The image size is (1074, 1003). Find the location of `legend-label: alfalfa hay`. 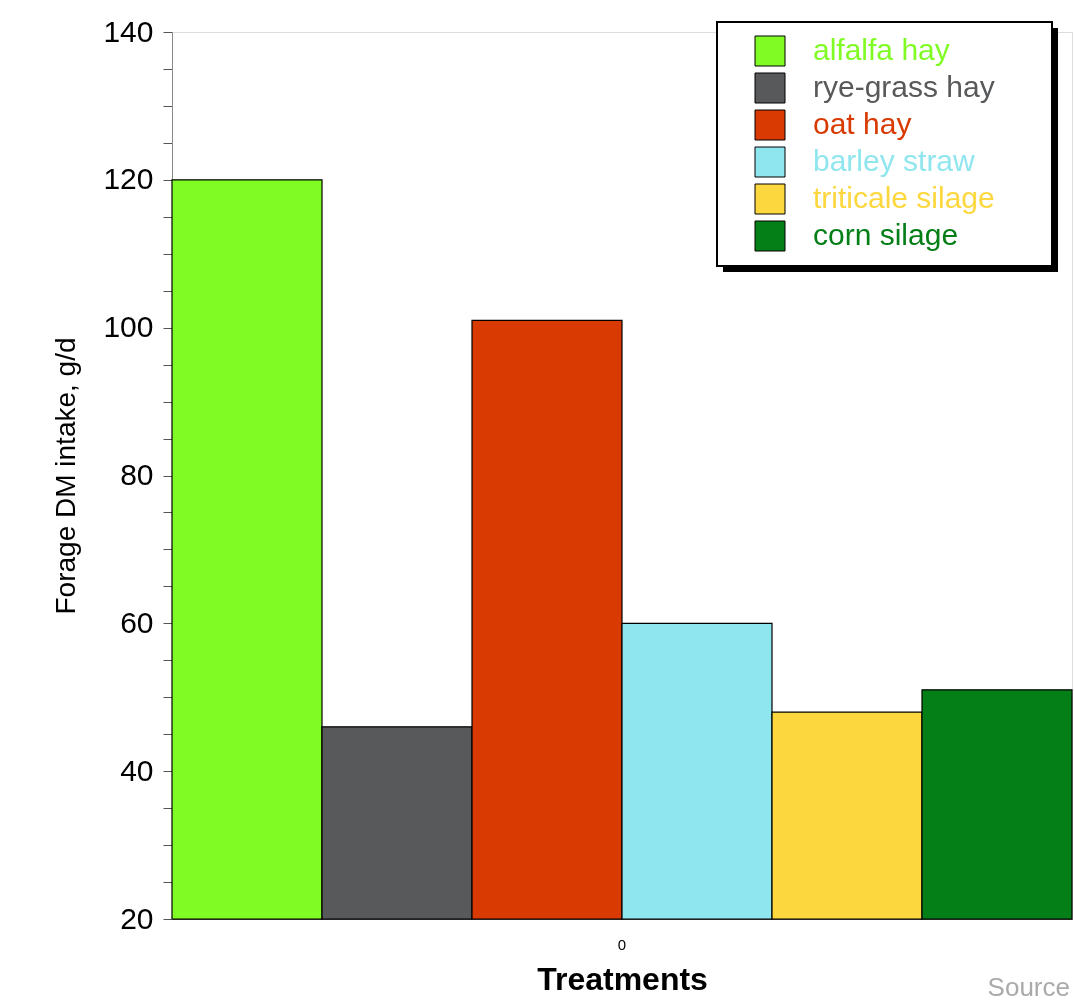

legend-label: alfalfa hay is located at coordinates (881, 49).